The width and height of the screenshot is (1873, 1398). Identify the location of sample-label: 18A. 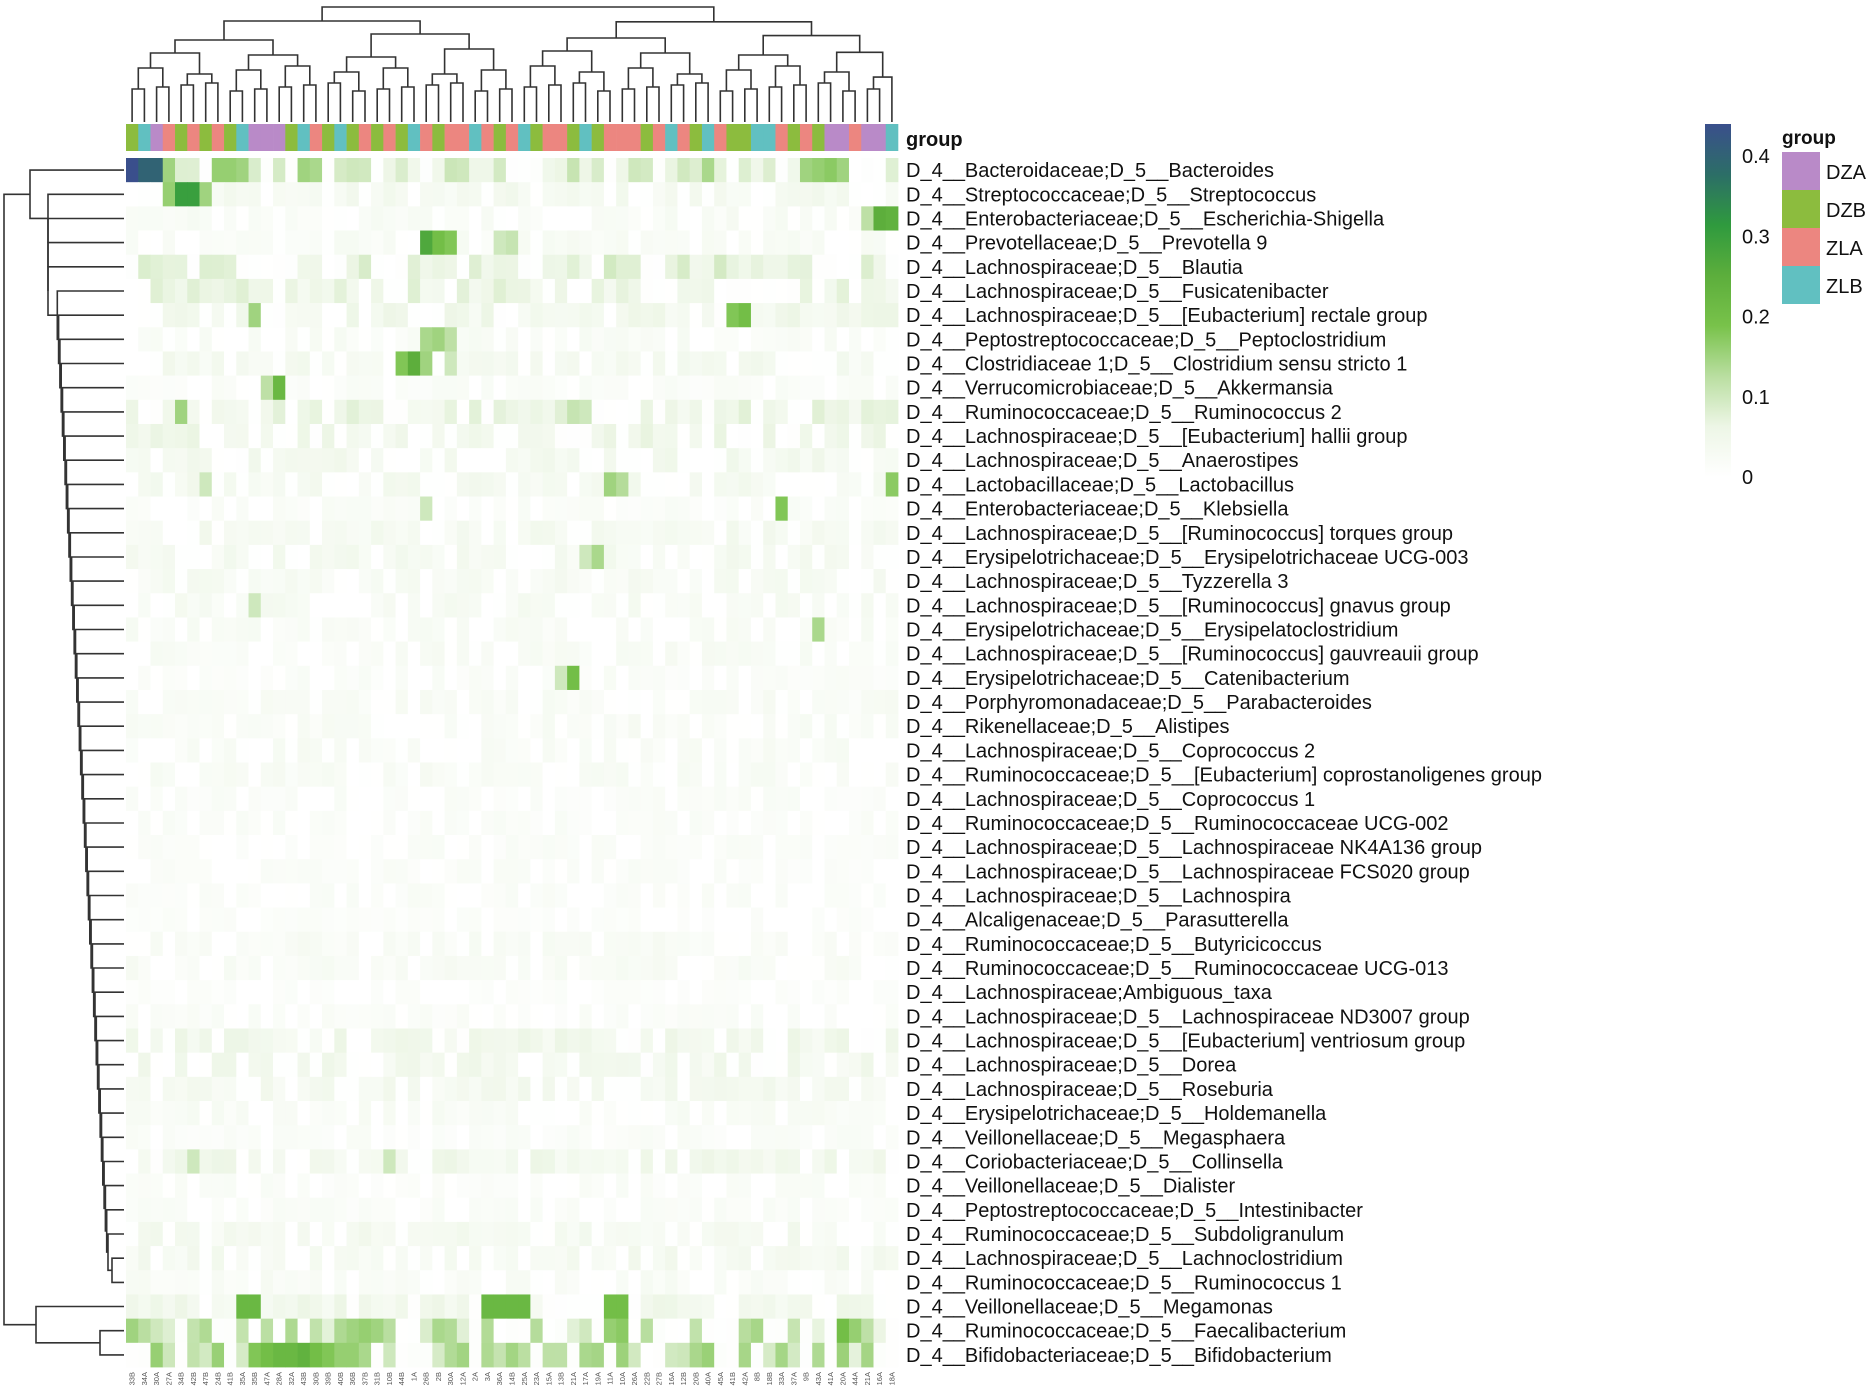
(891, 1378).